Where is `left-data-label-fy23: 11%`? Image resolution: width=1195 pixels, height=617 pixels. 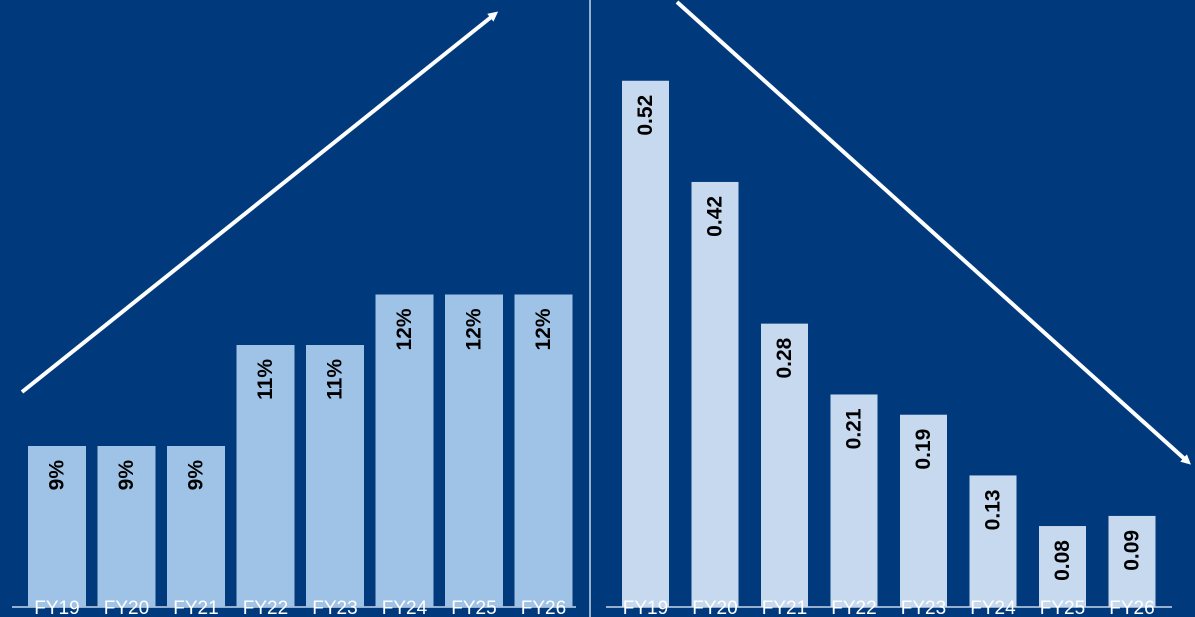
left-data-label-fy23: 11% is located at coordinates (335, 379).